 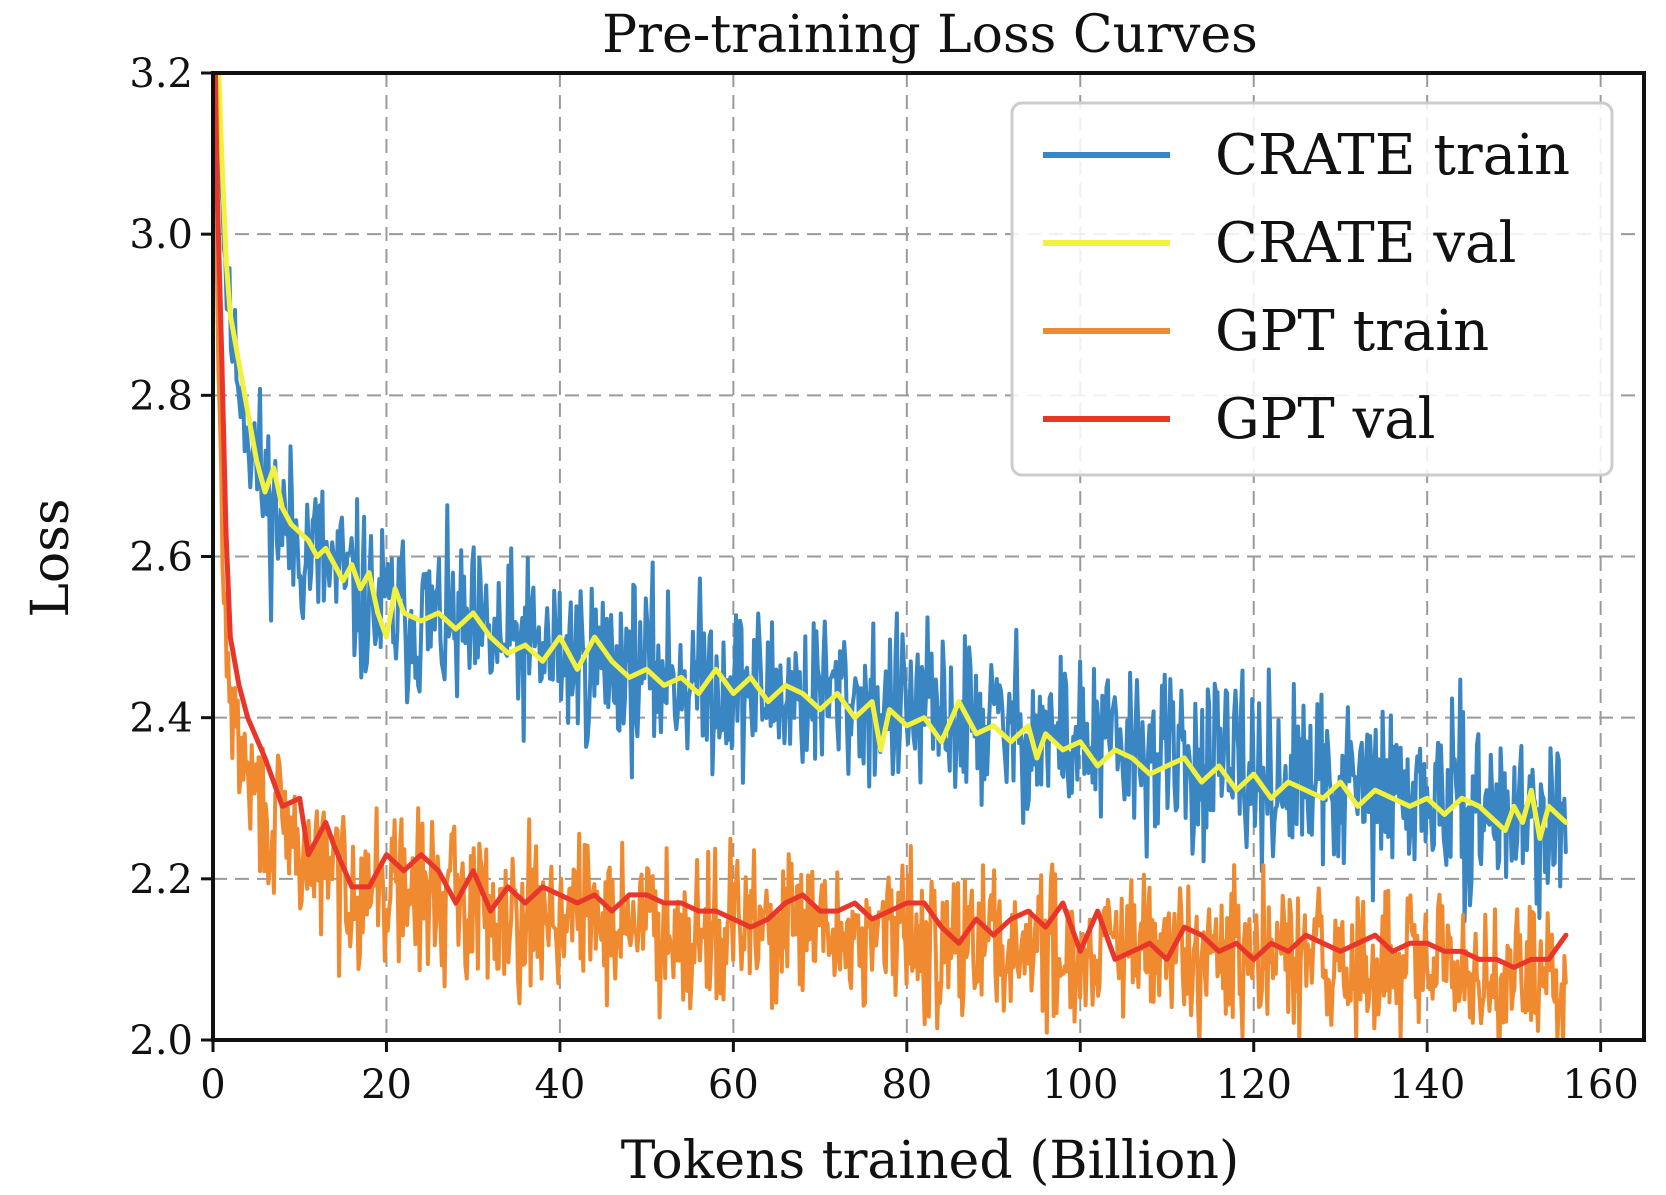 I want to click on legend-label: CRATE val, so click(x=1365, y=243).